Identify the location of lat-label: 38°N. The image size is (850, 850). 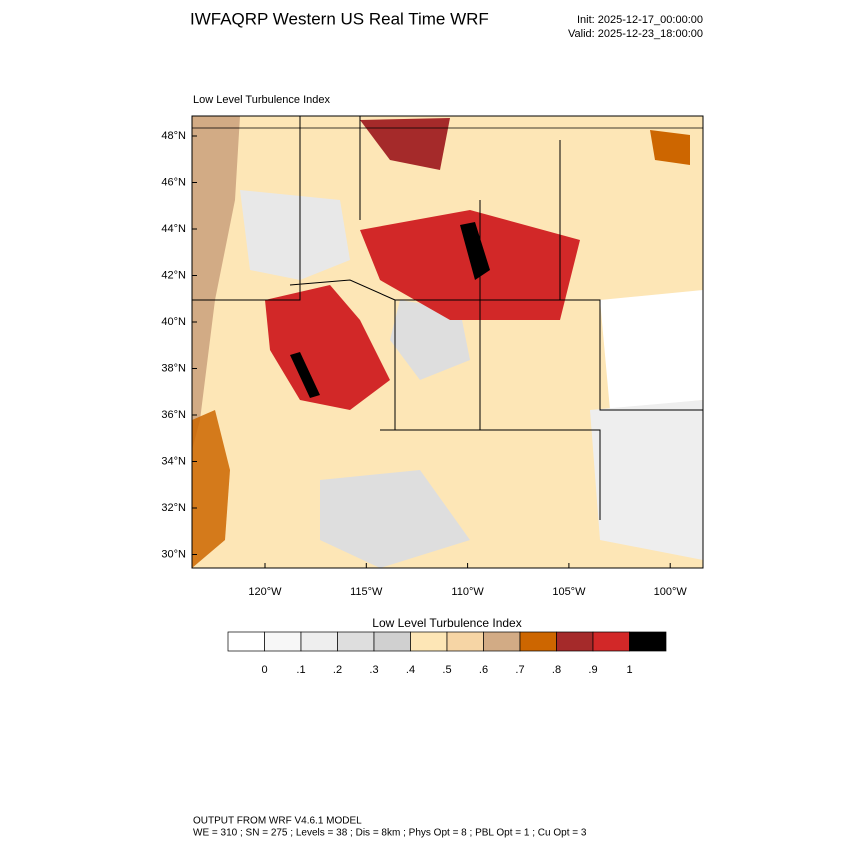
(173, 368).